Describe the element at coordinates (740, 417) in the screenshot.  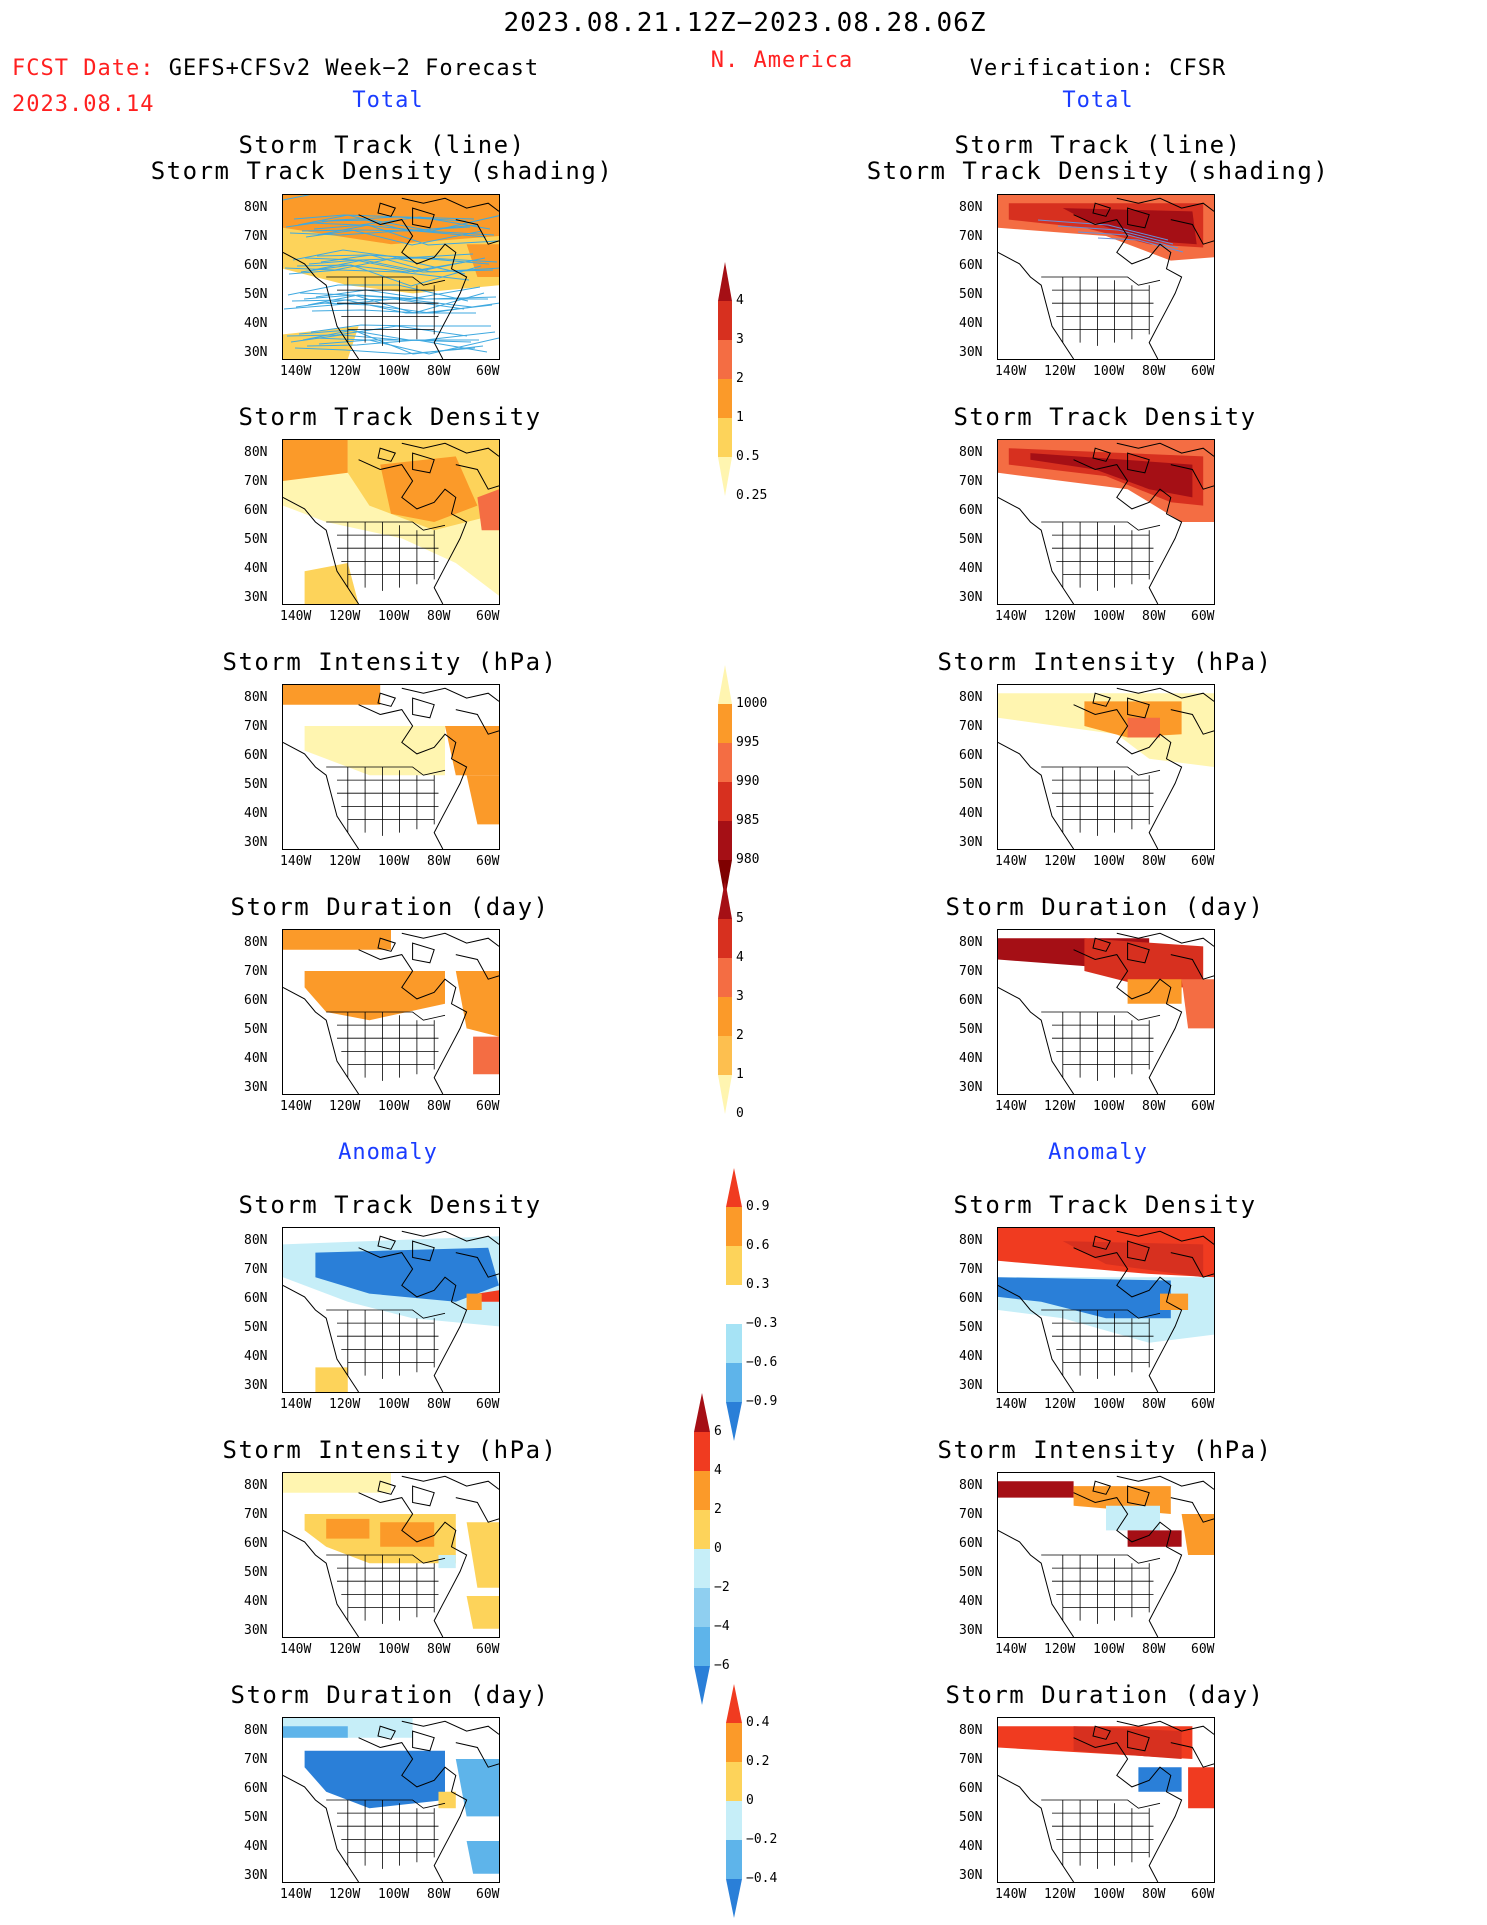
I see `colorbar-label: 1` at that location.